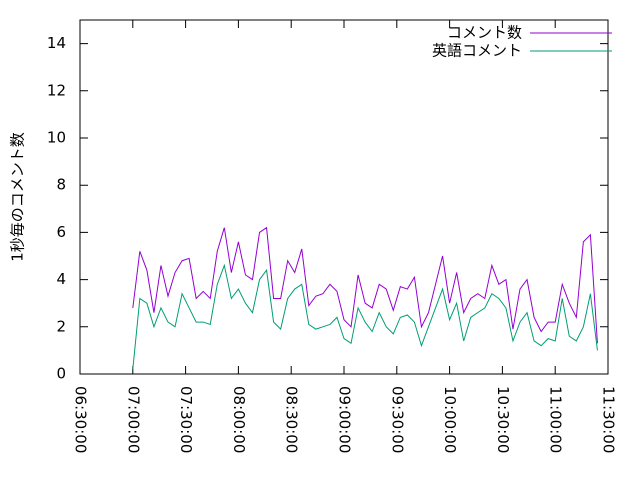 The height and width of the screenshot is (480, 640). What do you see at coordinates (484, 33) in the screenshot?
I see `legend-label: コメント数` at bounding box center [484, 33].